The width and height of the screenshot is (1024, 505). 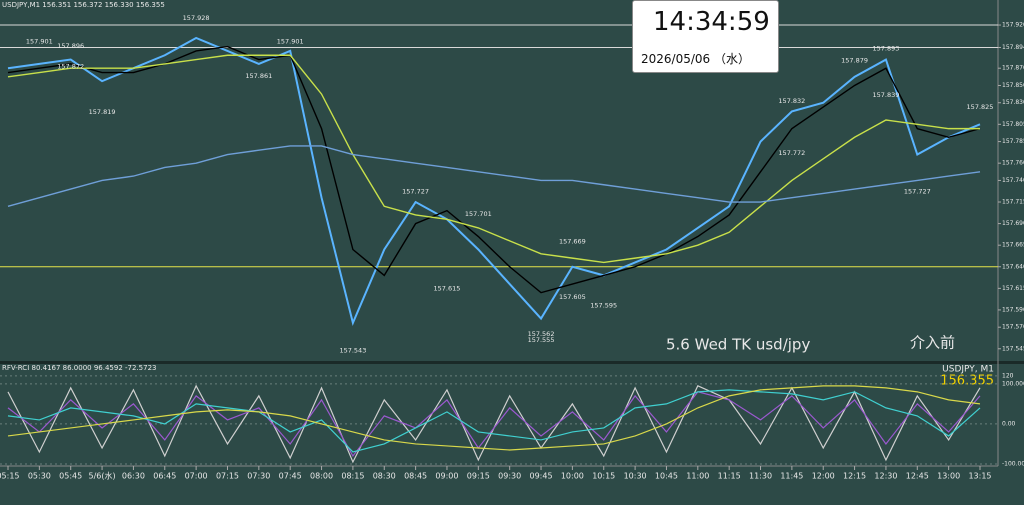 I want to click on price-label: 157.825, so click(x=980, y=107).